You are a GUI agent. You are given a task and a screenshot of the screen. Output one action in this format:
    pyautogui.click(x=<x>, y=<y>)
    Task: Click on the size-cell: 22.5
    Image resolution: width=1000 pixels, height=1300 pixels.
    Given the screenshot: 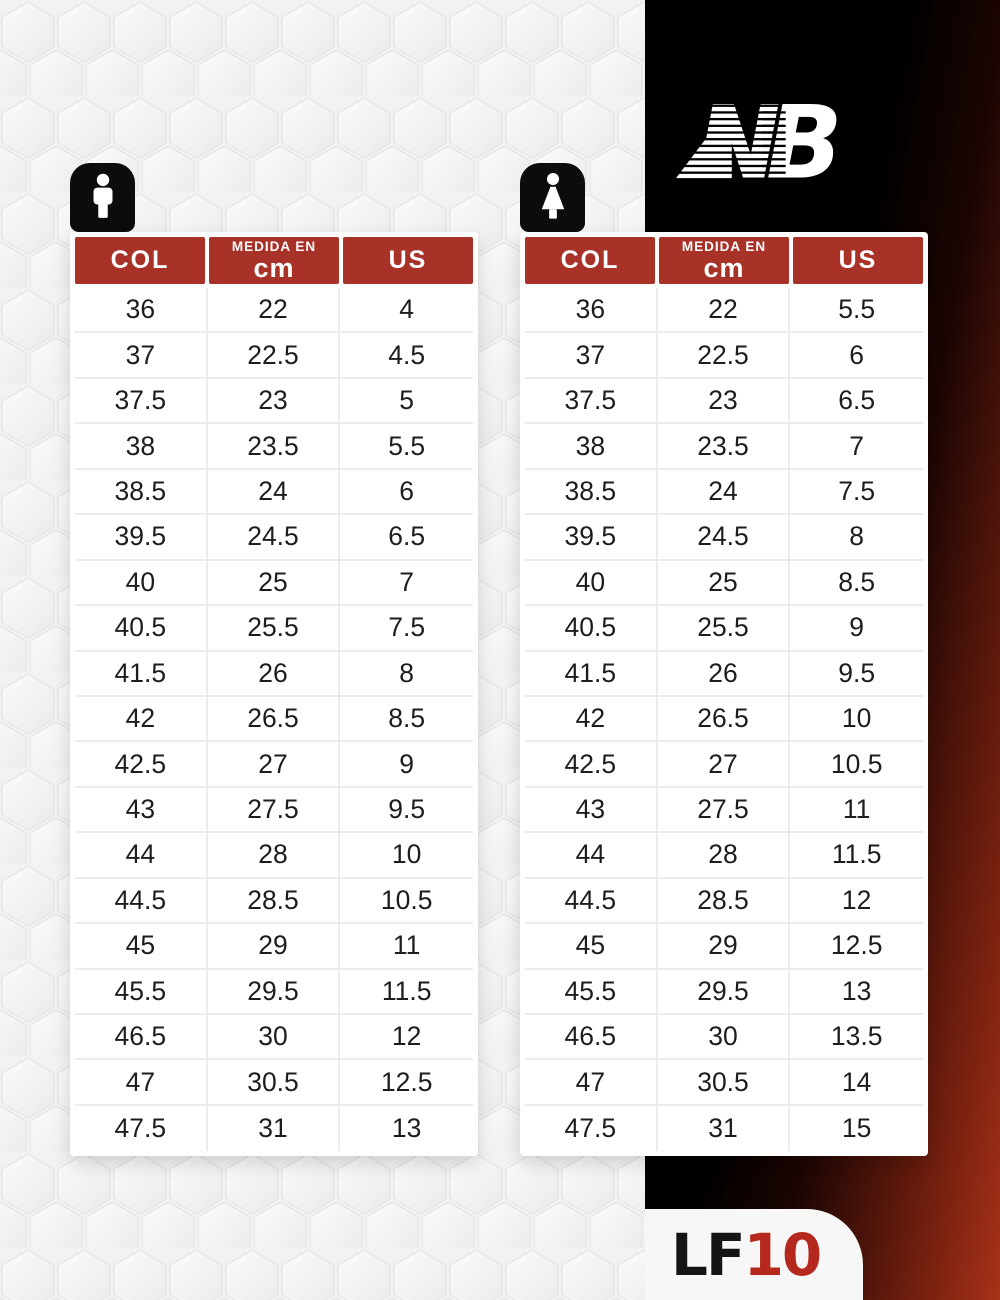 What is the action you would take?
    pyautogui.click(x=274, y=356)
    